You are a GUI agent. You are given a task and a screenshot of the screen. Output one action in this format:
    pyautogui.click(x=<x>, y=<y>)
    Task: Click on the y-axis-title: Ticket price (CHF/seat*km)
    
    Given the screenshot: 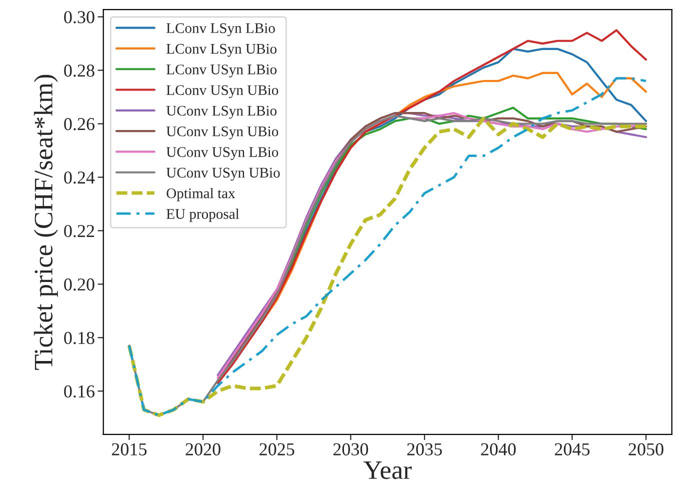 What is the action you would take?
    pyautogui.click(x=46, y=222)
    